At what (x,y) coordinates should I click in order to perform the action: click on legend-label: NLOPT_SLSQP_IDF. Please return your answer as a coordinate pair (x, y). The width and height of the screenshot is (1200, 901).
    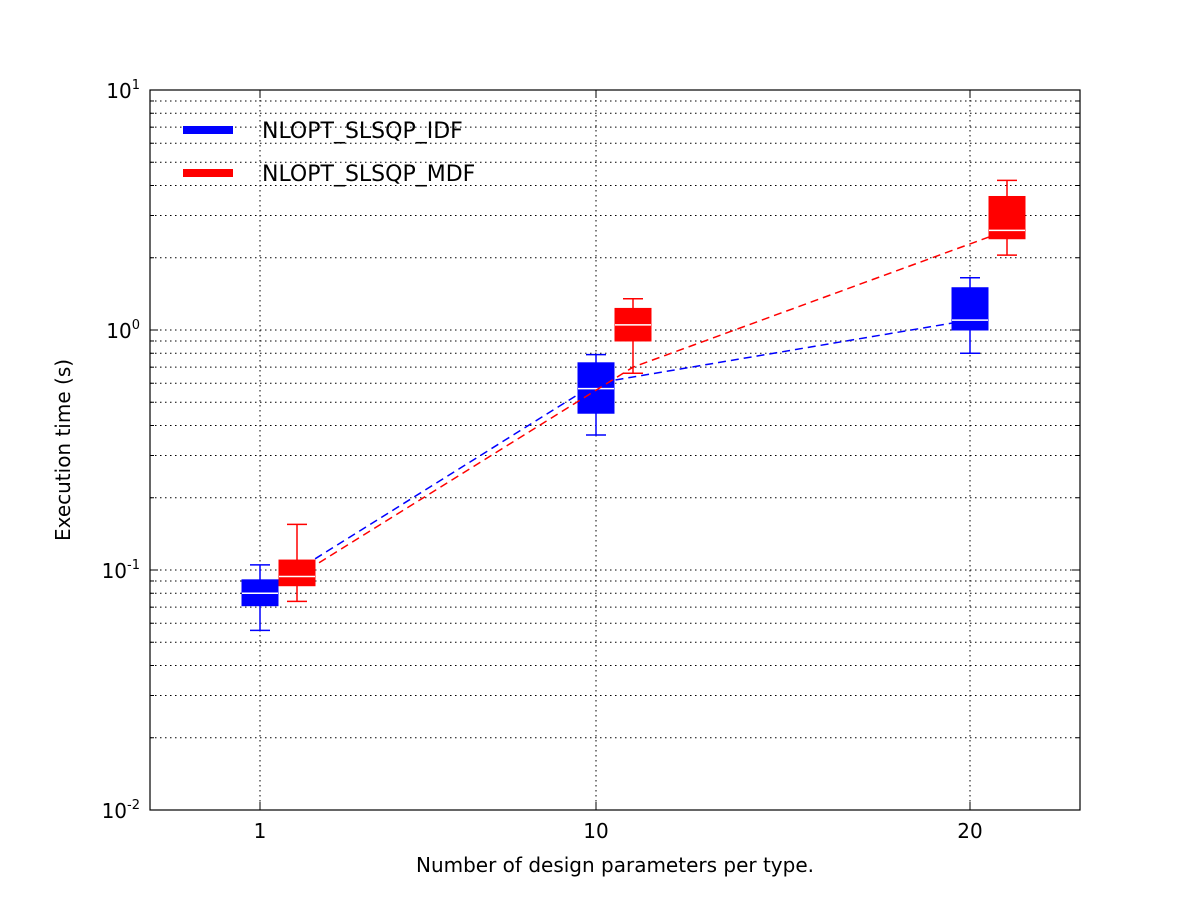
    Looking at the image, I should click on (362, 131).